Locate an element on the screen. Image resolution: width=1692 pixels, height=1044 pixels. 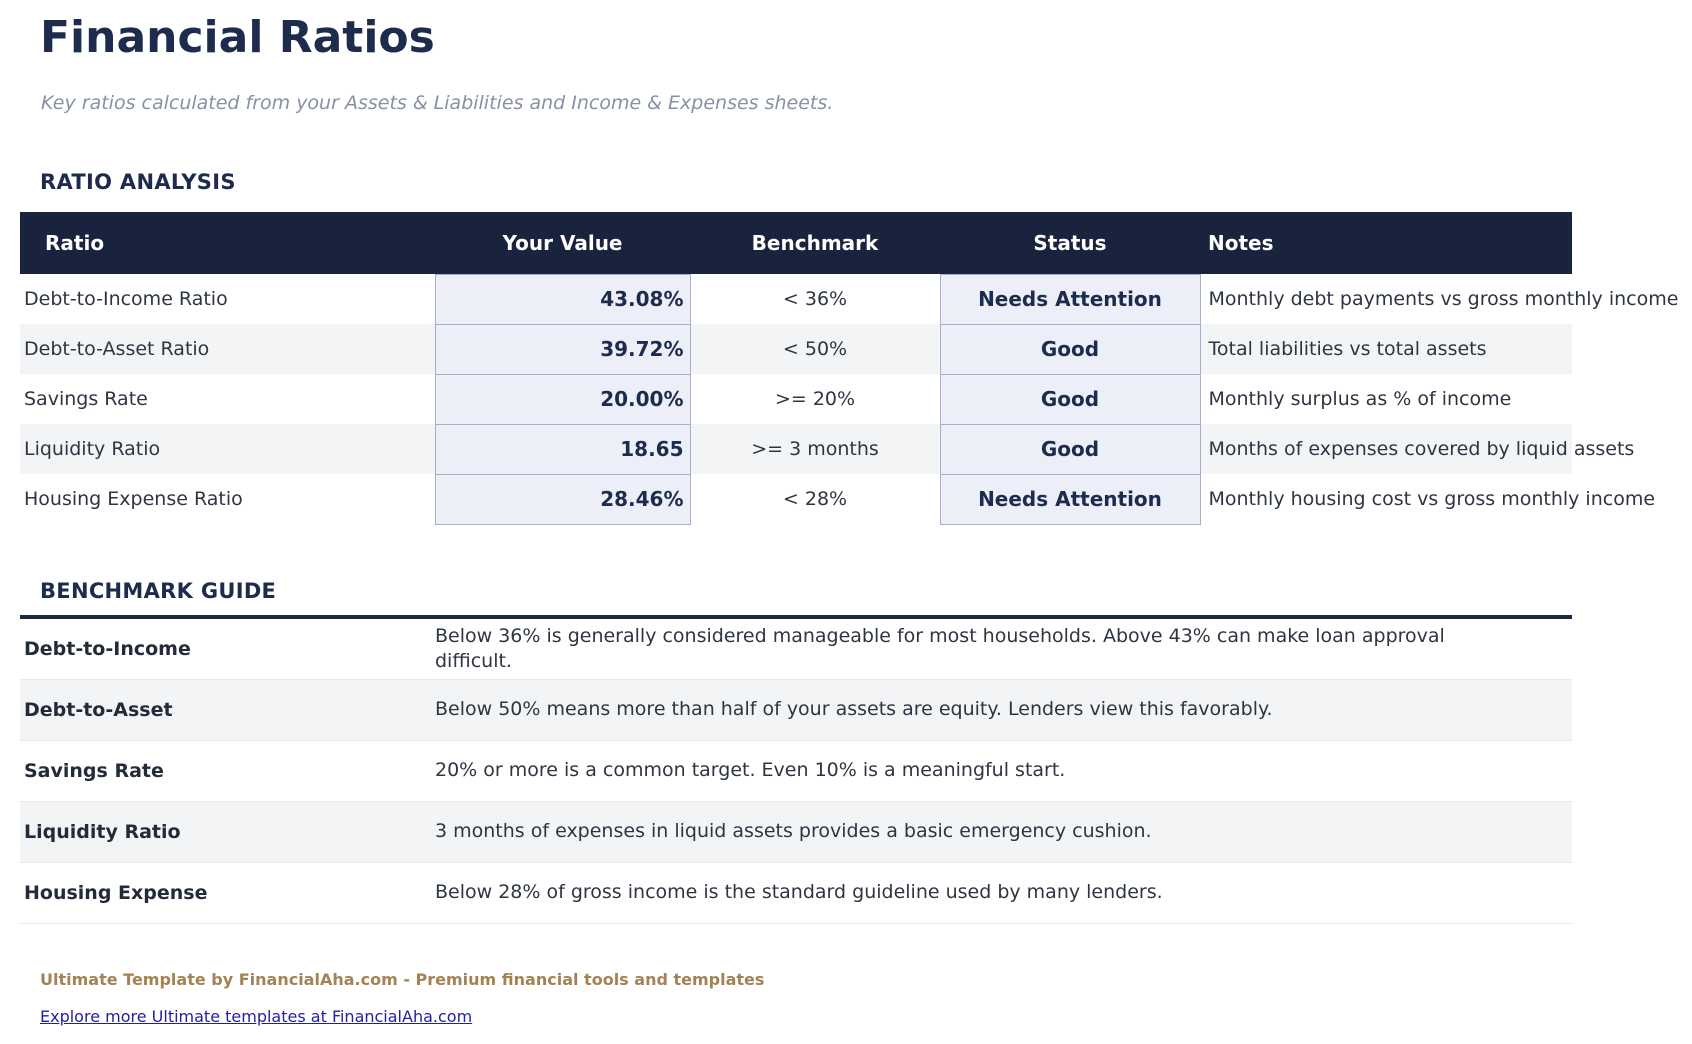
column-header-status: Status is located at coordinates (1070, 243).